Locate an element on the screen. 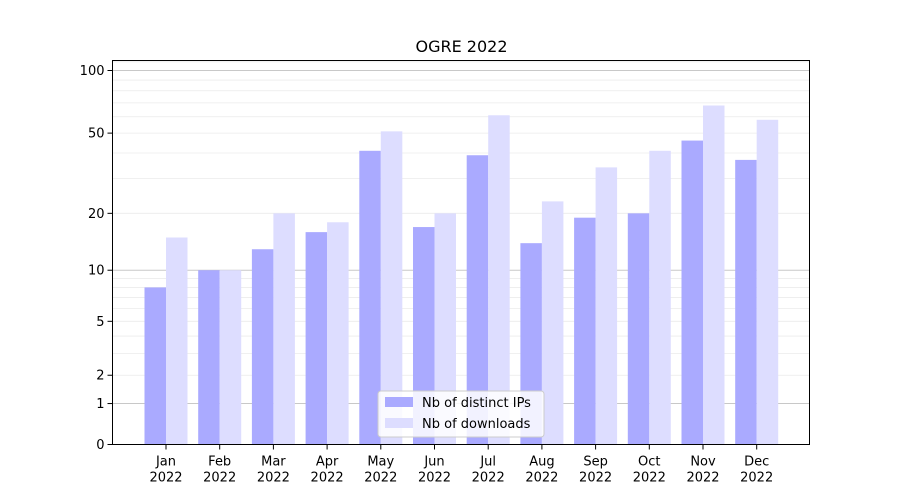 Image resolution: width=900 pixels, height=500 pixels. y-tick-label: 1 is located at coordinates (100, 404).